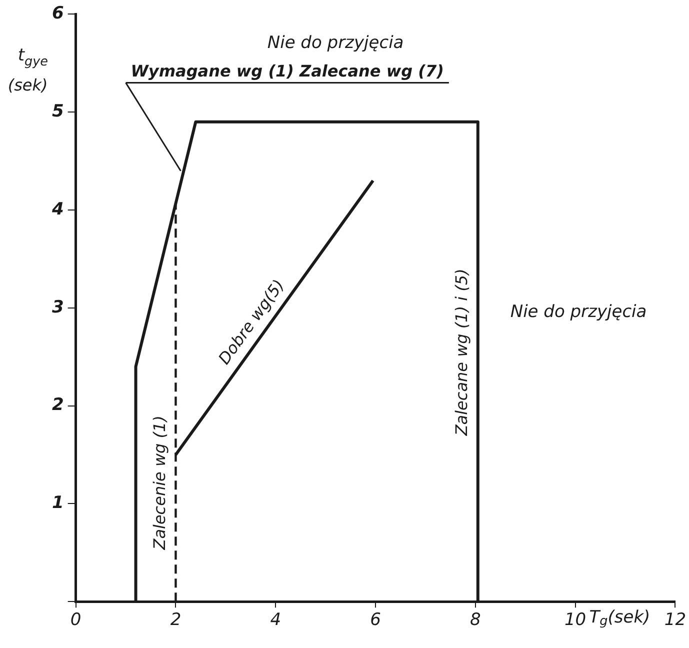  I want to click on y-tick-label: 2, so click(58, 405).